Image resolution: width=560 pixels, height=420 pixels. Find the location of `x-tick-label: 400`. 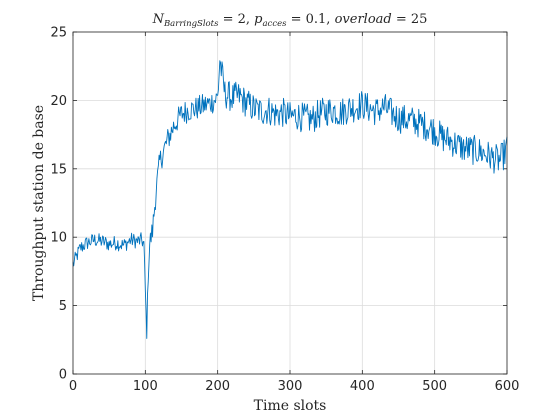

x-tick-label: 400 is located at coordinates (362, 386).